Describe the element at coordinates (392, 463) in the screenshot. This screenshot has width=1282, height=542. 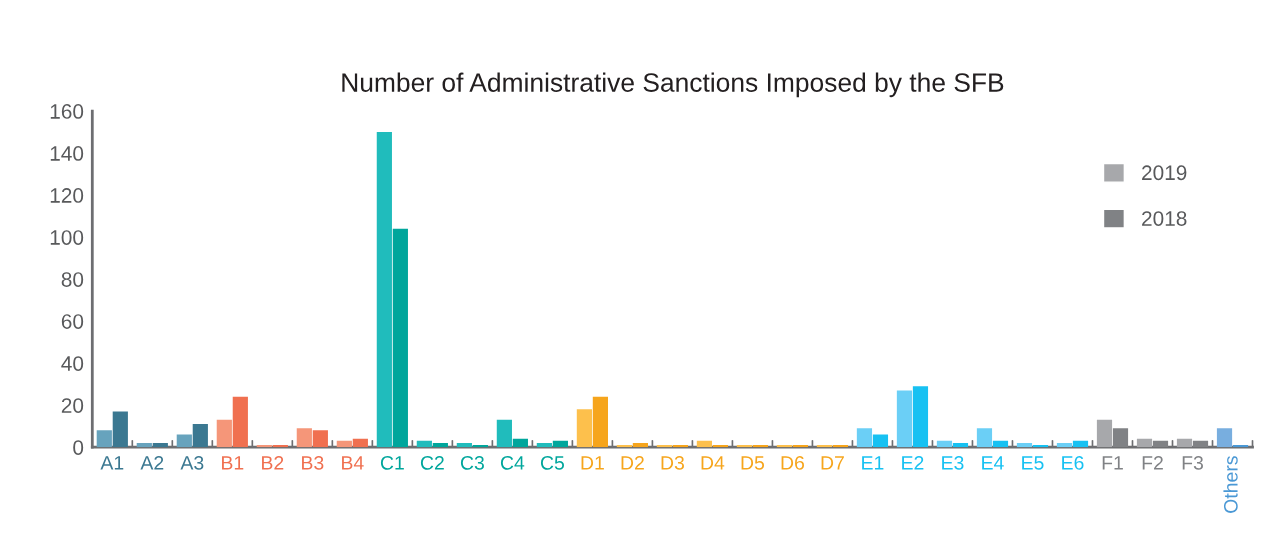
I see `x-tick-label: C1` at that location.